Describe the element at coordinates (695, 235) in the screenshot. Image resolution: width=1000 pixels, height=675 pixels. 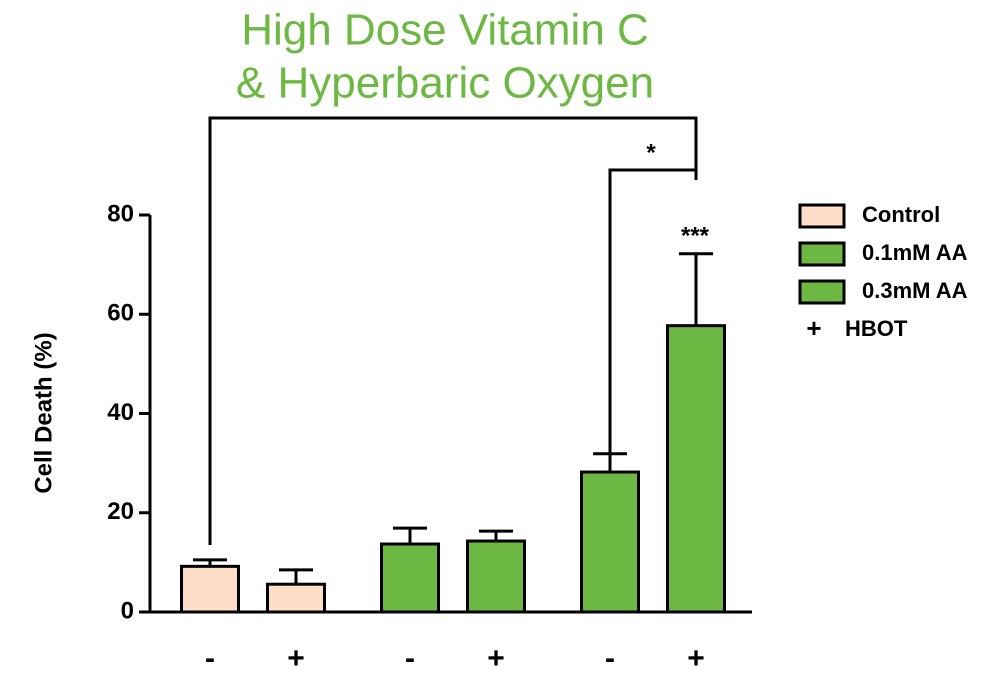
I see `annotation: ***` at that location.